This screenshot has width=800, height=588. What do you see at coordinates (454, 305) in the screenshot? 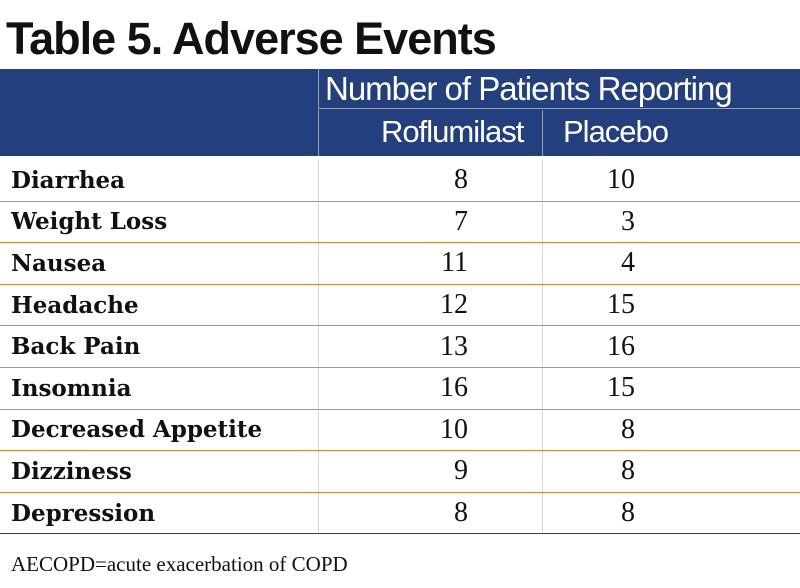
I see `roflumilast-value: 12` at bounding box center [454, 305].